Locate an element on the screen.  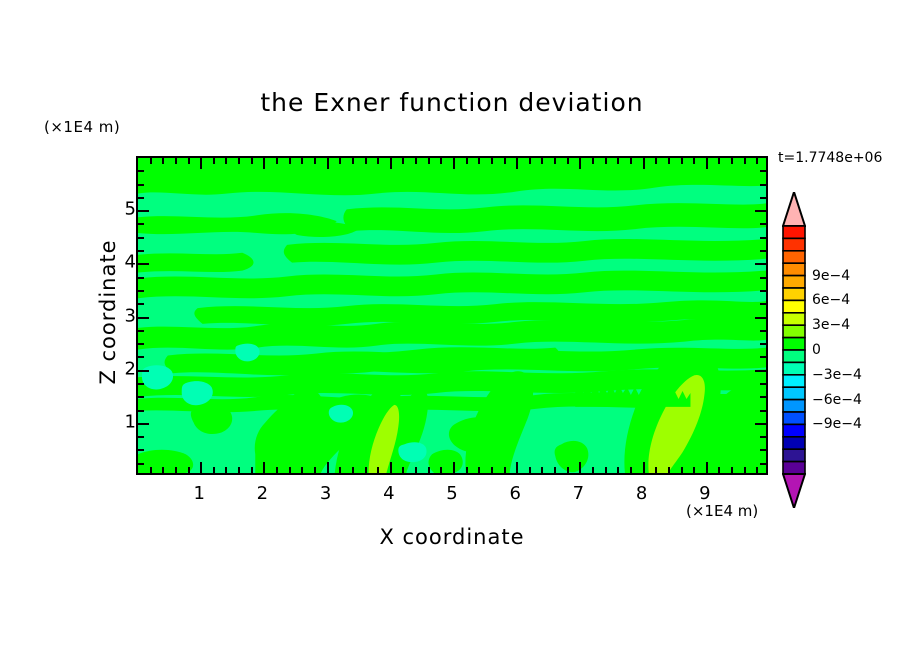
x-tick-label: 1 is located at coordinates (199, 493).